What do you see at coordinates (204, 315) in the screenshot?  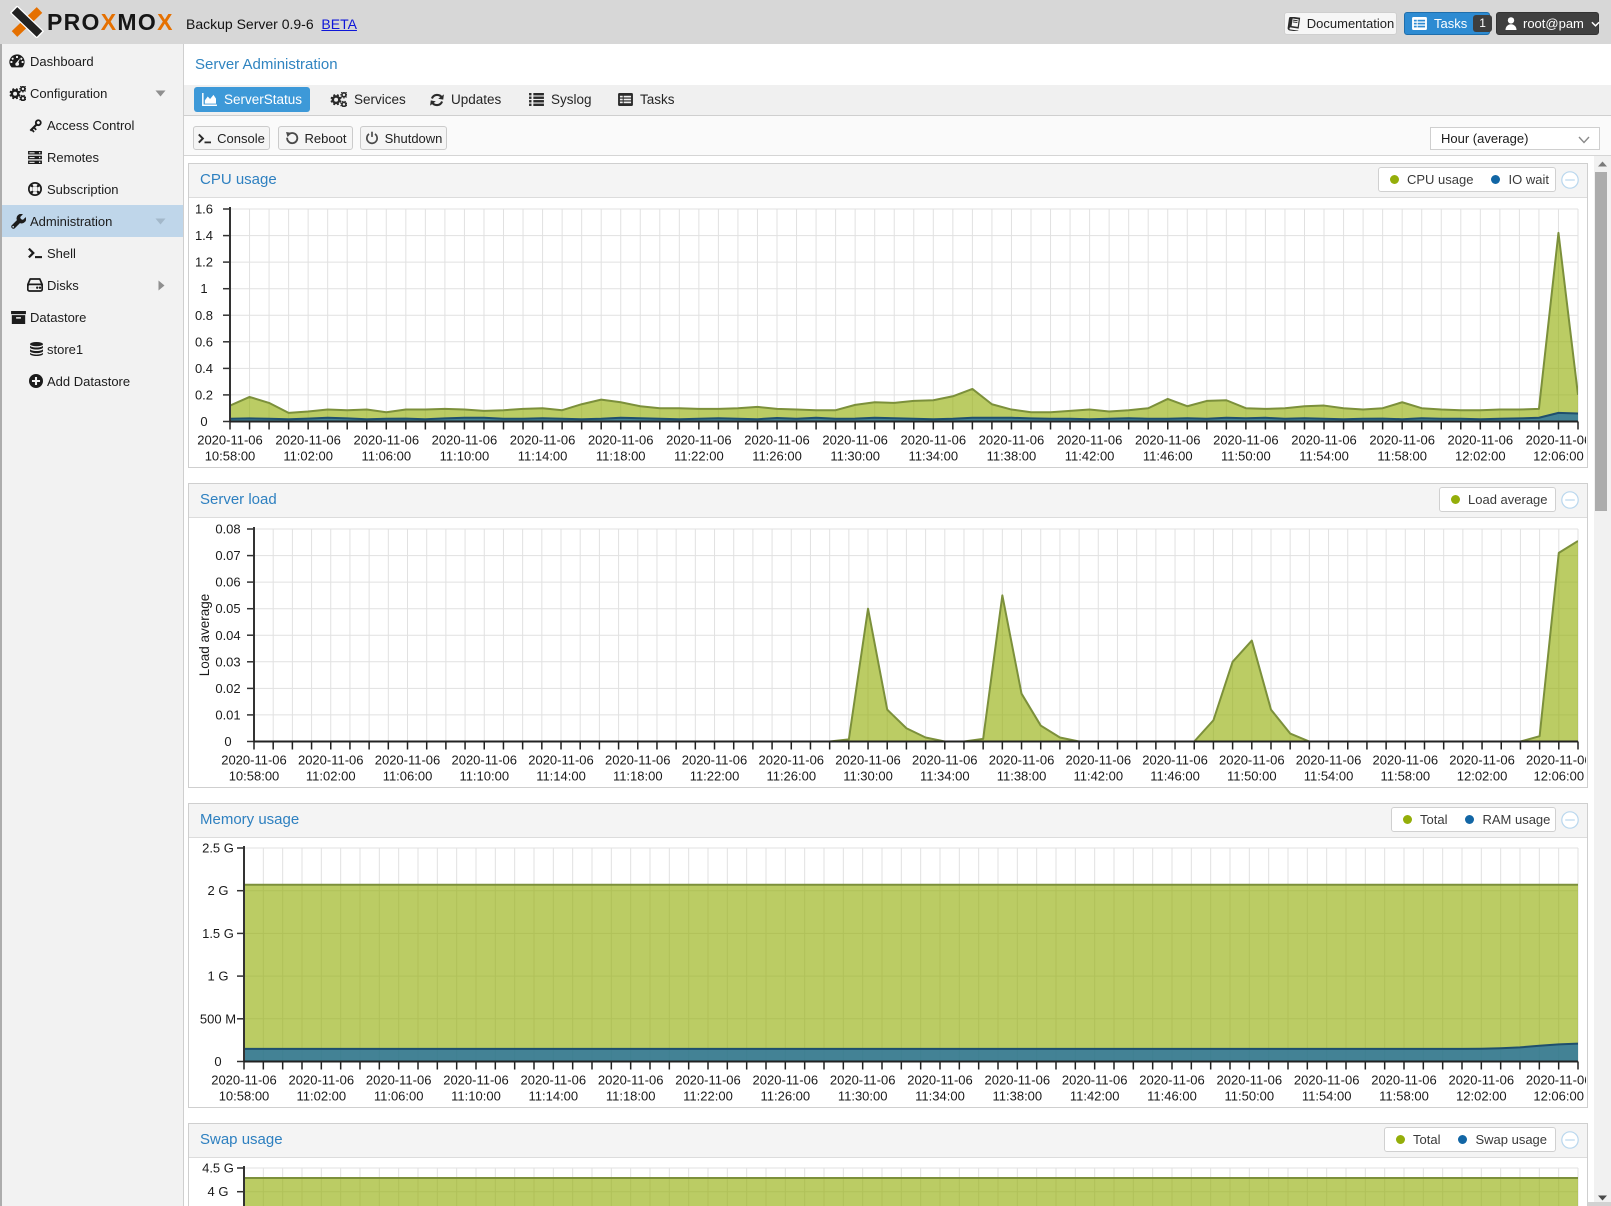 I see `svg-text: 0.8` at bounding box center [204, 315].